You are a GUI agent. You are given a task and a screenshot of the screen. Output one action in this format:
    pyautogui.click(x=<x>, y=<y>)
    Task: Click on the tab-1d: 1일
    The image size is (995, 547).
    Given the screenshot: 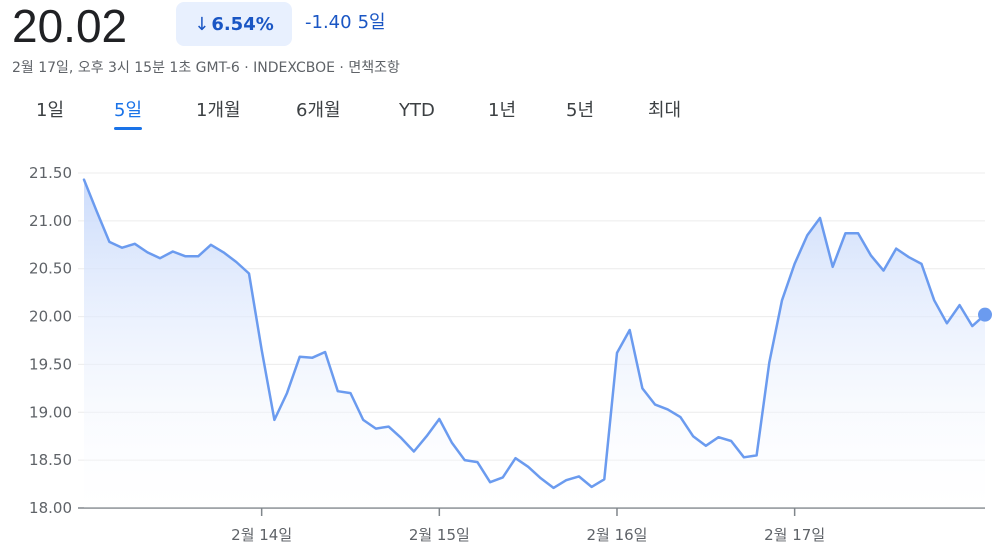 What is the action you would take?
    pyautogui.click(x=50, y=110)
    